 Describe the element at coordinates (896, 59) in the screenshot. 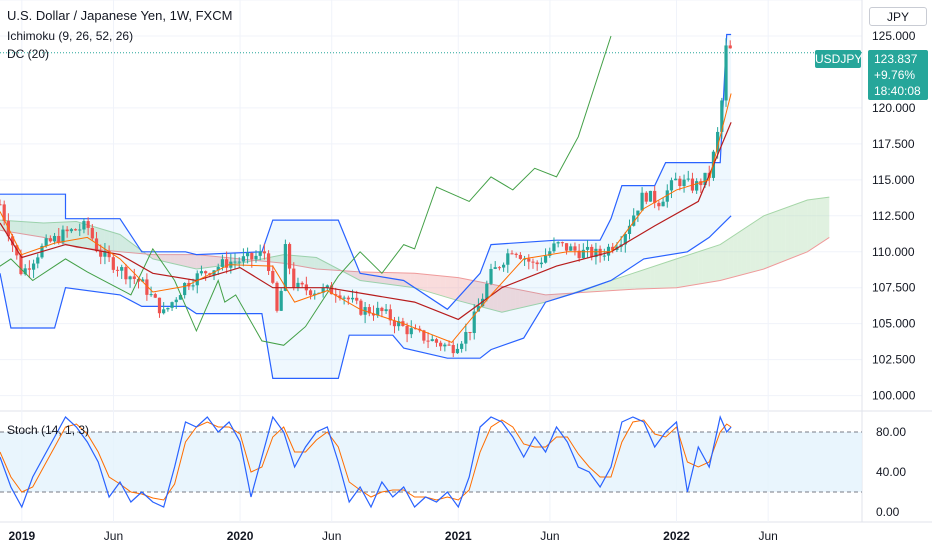

I see `last-price-value: 123.837` at that location.